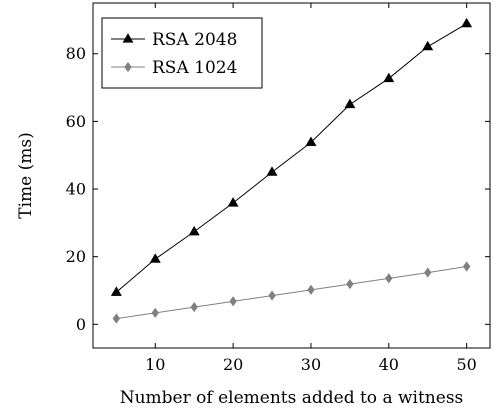 The width and height of the screenshot is (498, 414). Describe the element at coordinates (26, 175) in the screenshot. I see `y-axis-title: Time (ms)` at that location.